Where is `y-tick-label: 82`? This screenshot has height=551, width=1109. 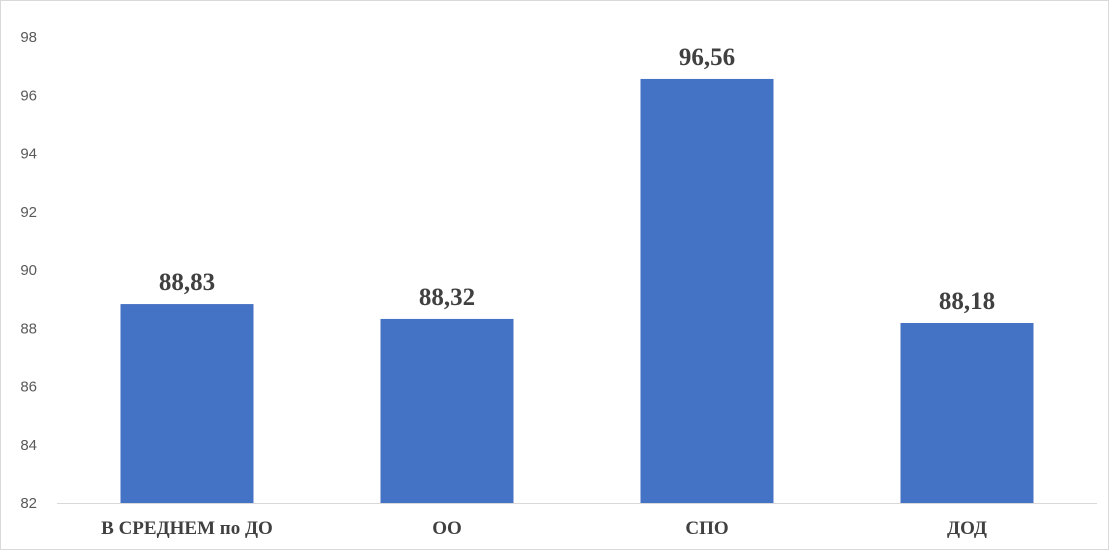
y-tick-label: 82 is located at coordinates (28, 503).